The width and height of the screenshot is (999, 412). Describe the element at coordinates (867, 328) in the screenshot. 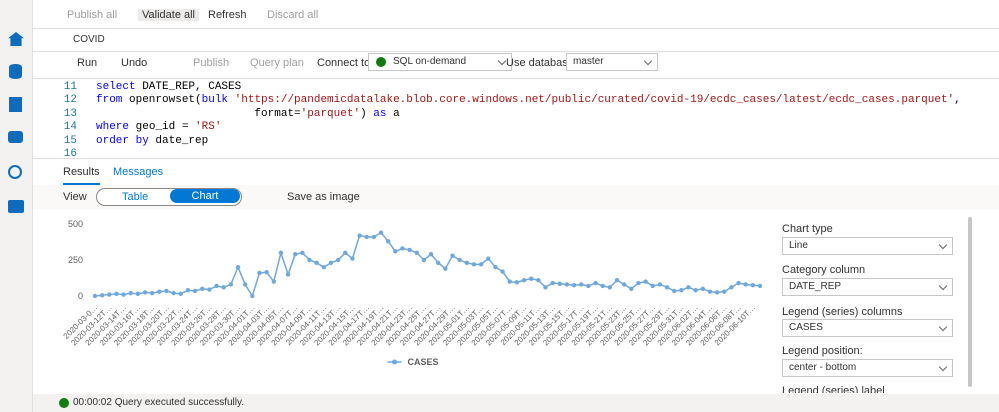

I see `legend-columns-dropdown: CASES` at that location.